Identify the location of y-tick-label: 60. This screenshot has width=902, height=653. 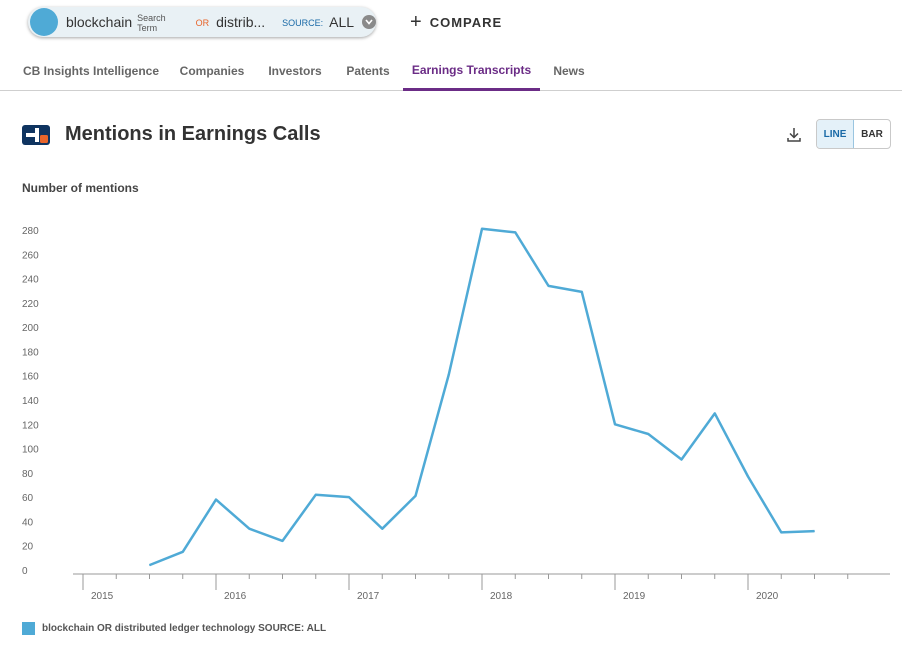
(28, 498).